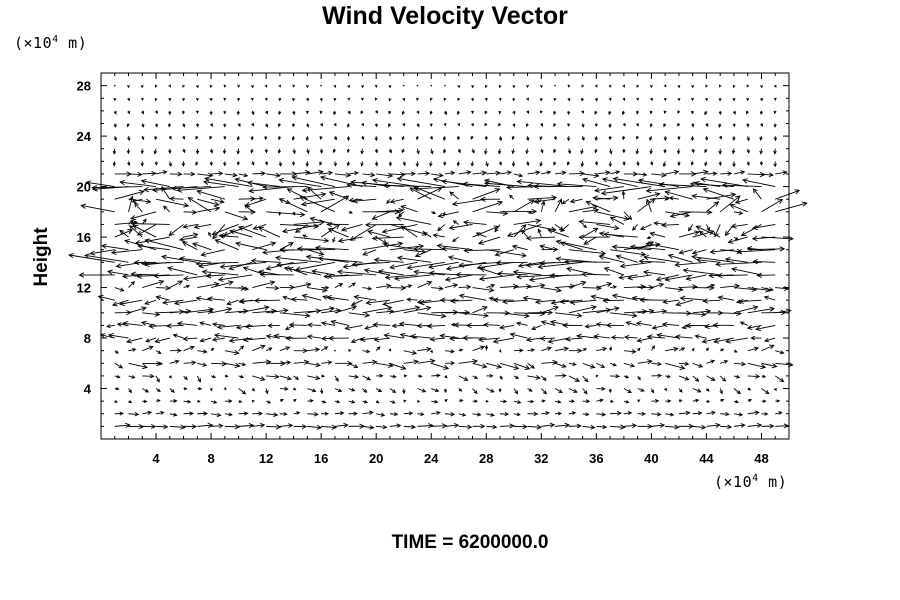  I want to click on arrow-dot, so click(445, 85).